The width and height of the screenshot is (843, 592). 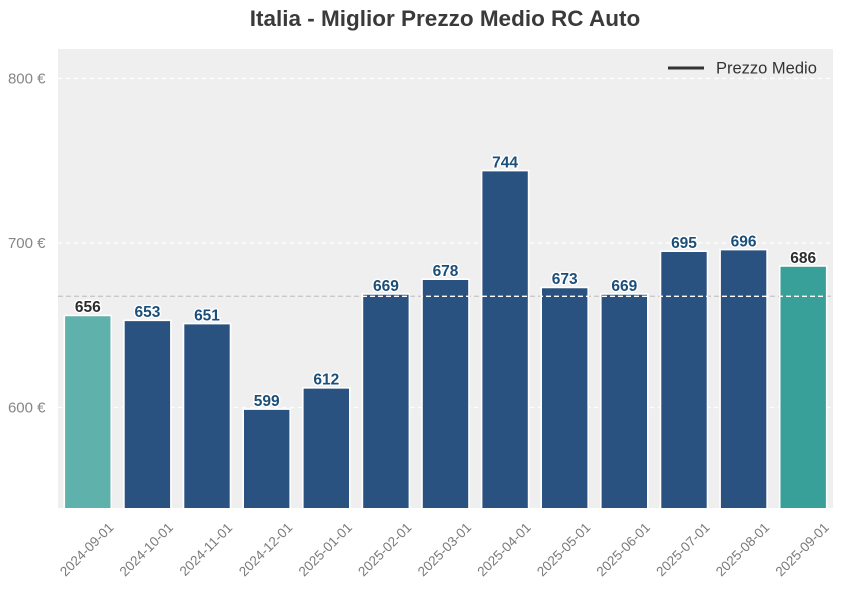 I want to click on svg-text: 700 €, so click(x=27, y=243).